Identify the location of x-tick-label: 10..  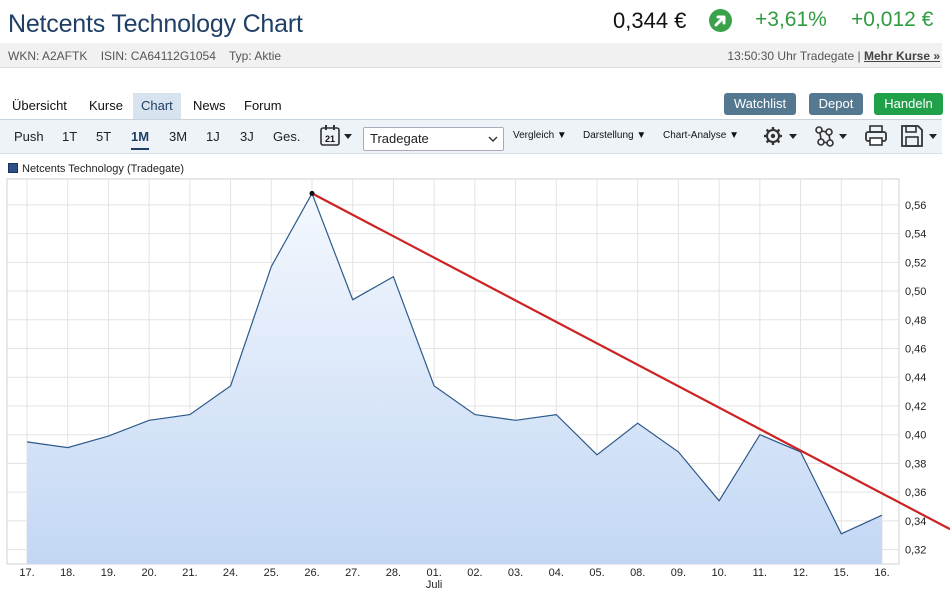
(718, 573).